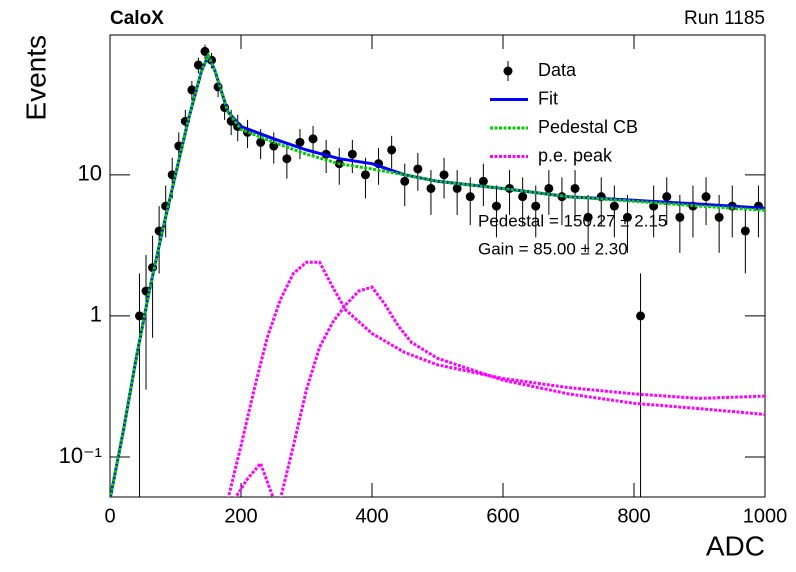 The image size is (796, 572). Describe the element at coordinates (502, 516) in the screenshot. I see `x-tick-label: 600` at that location.